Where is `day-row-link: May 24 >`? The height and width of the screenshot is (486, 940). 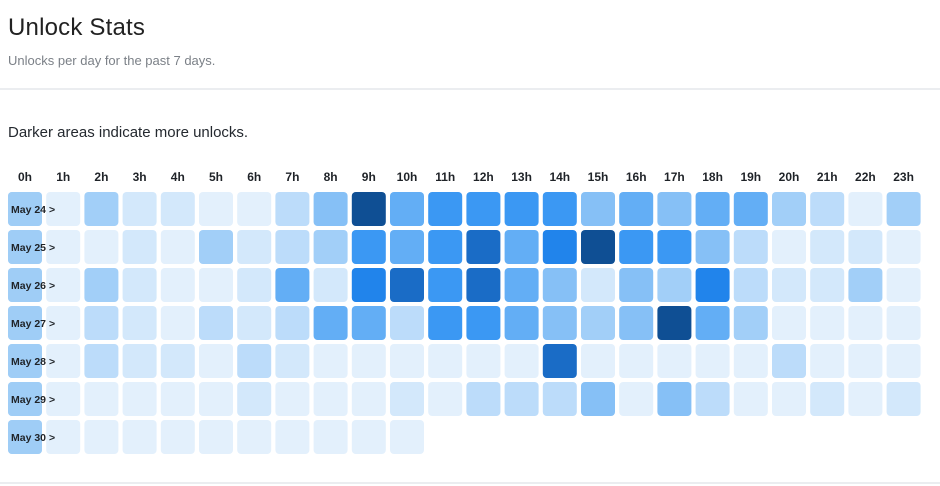
day-row-link: May 24 > is located at coordinates (31, 209).